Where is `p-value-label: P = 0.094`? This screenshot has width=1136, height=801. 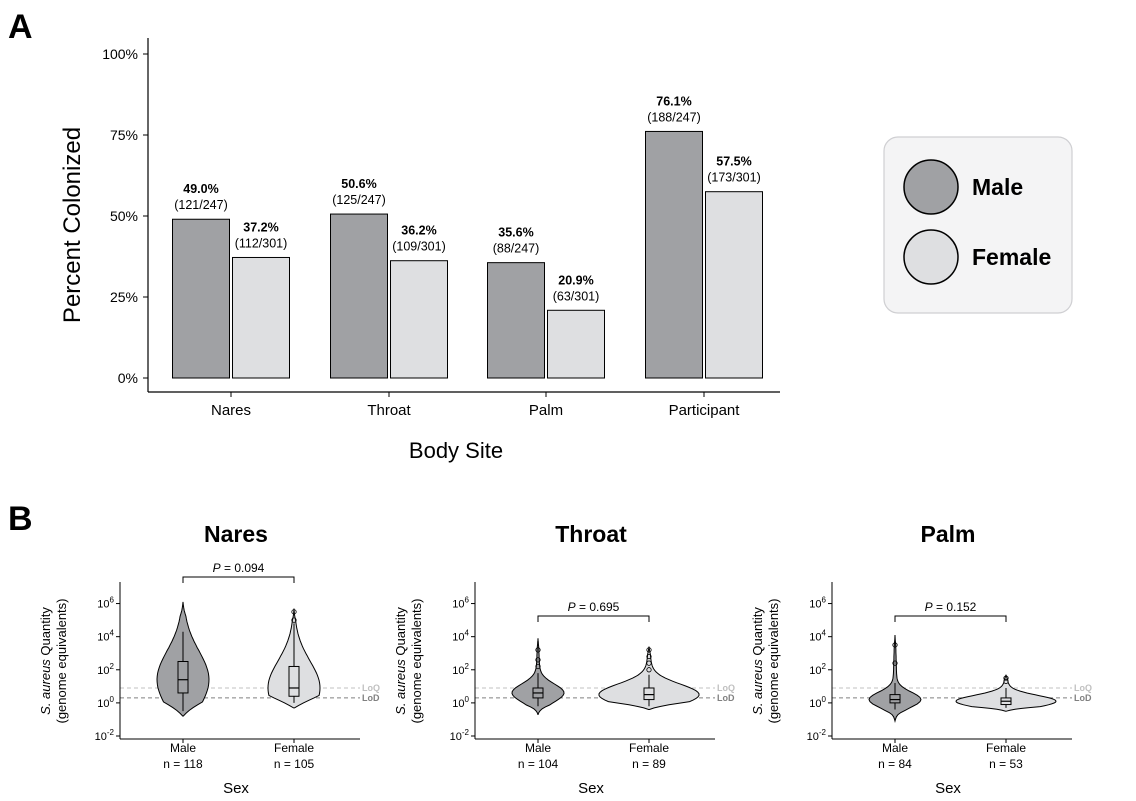
p-value-label: P = 0.094 is located at coordinates (239, 568).